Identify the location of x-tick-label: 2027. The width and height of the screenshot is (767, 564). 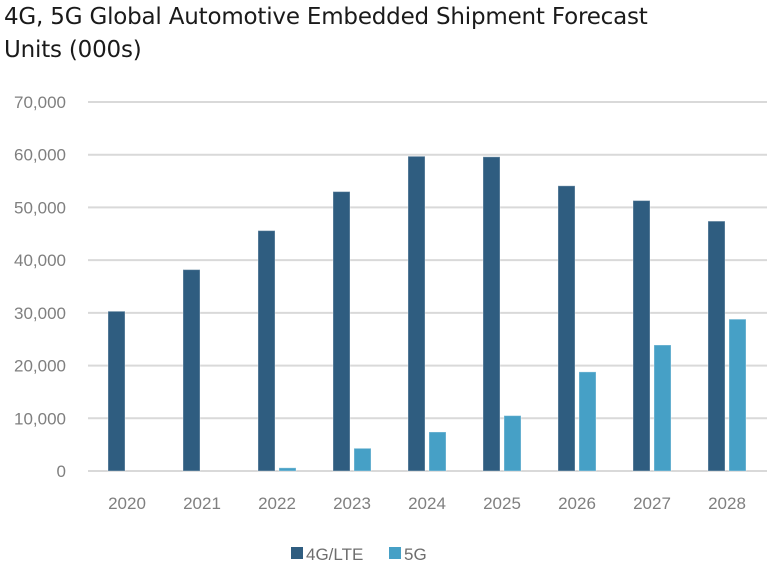
(652, 503).